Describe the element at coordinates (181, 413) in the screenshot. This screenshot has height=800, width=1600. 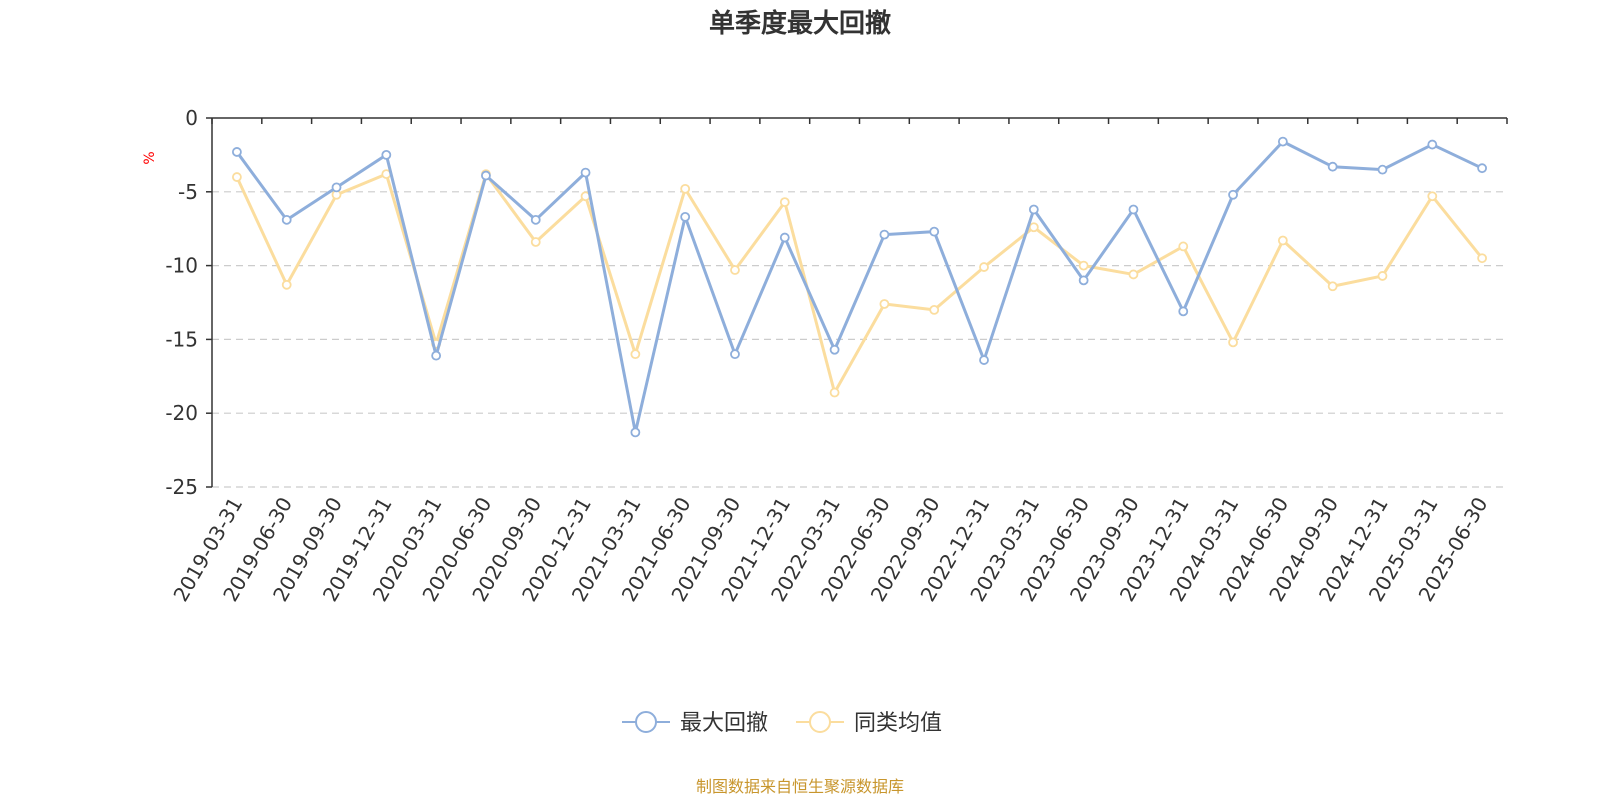
I see `y-tick-label: -20` at that location.